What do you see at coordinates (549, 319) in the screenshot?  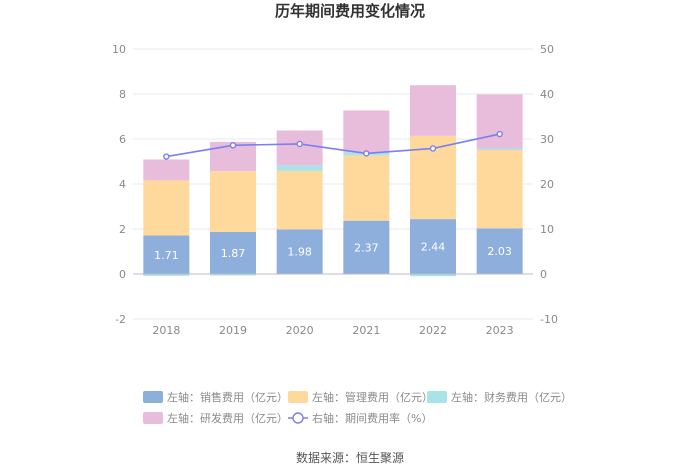 I see `right-tick-label: -10` at bounding box center [549, 319].